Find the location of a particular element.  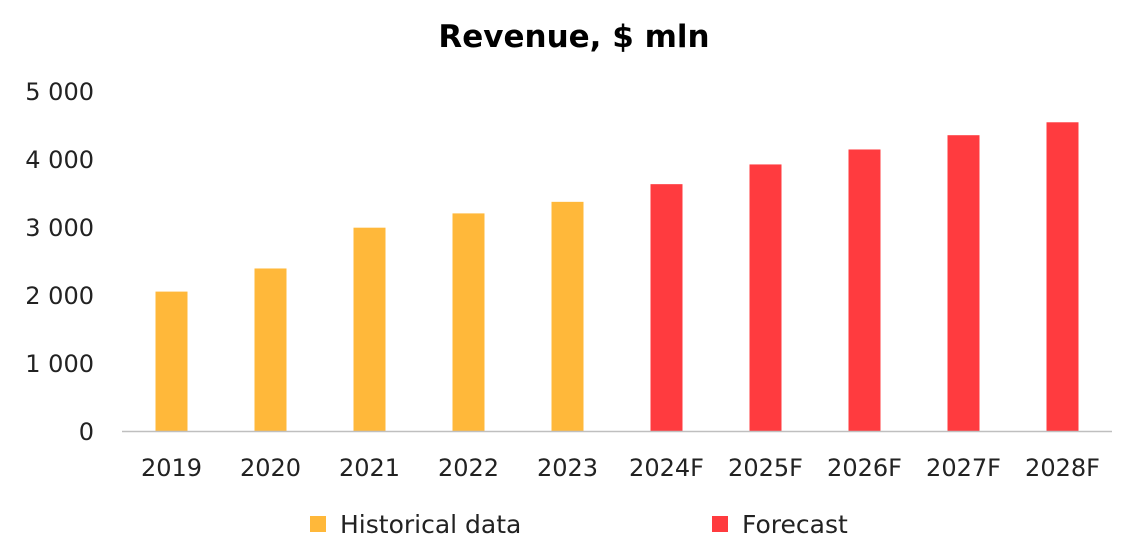

bar-2022 is located at coordinates (468, 322).